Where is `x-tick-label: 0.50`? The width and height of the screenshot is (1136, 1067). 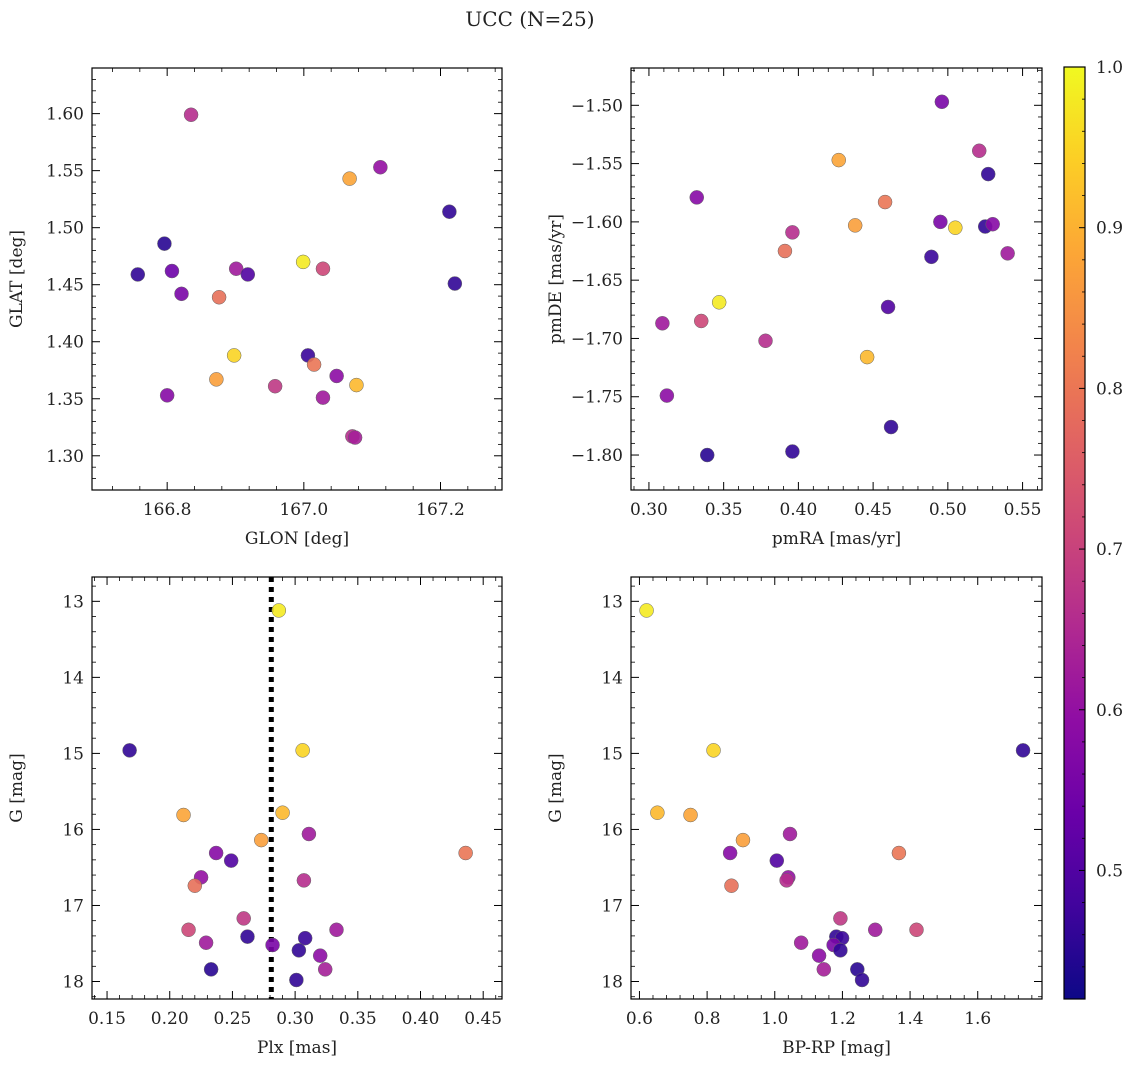
x-tick-label: 0.50 is located at coordinates (948, 510).